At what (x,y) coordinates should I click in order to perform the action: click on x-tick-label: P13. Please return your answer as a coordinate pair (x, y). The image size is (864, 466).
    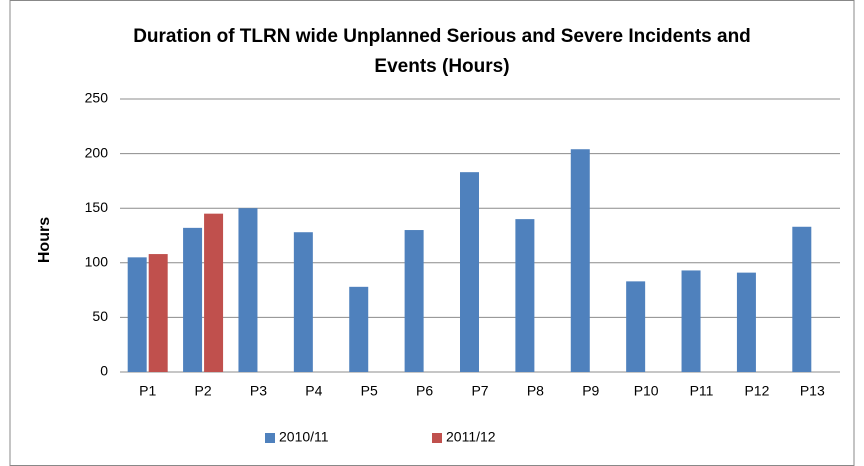
    Looking at the image, I should click on (812, 391).